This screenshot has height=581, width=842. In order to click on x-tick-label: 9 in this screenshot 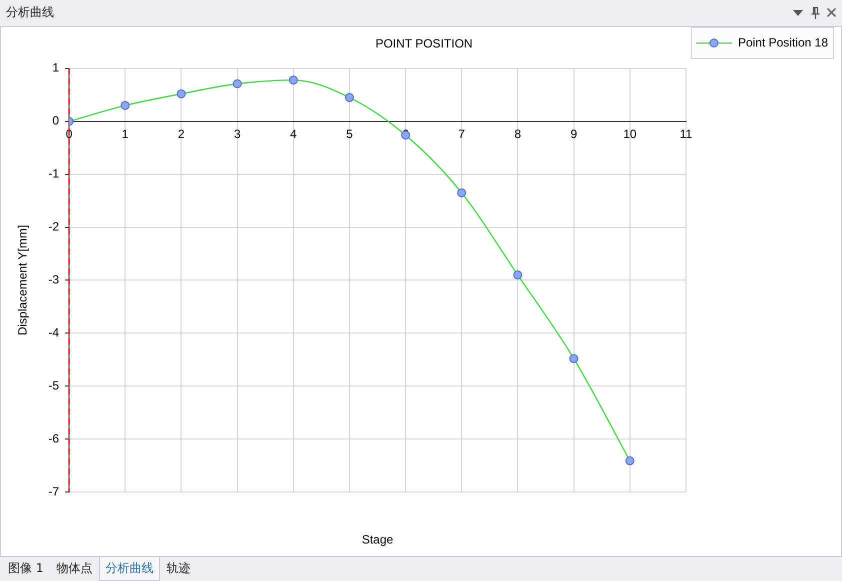, I will do `click(574, 133)`.